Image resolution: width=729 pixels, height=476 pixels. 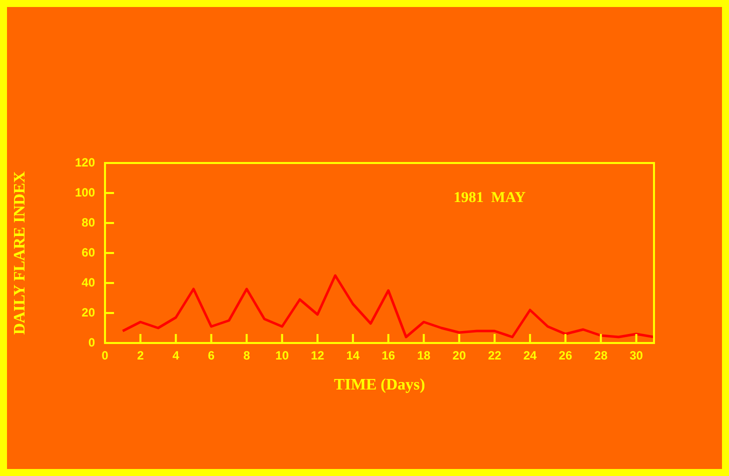 I want to click on y-tick-label: 0, so click(x=92, y=342).